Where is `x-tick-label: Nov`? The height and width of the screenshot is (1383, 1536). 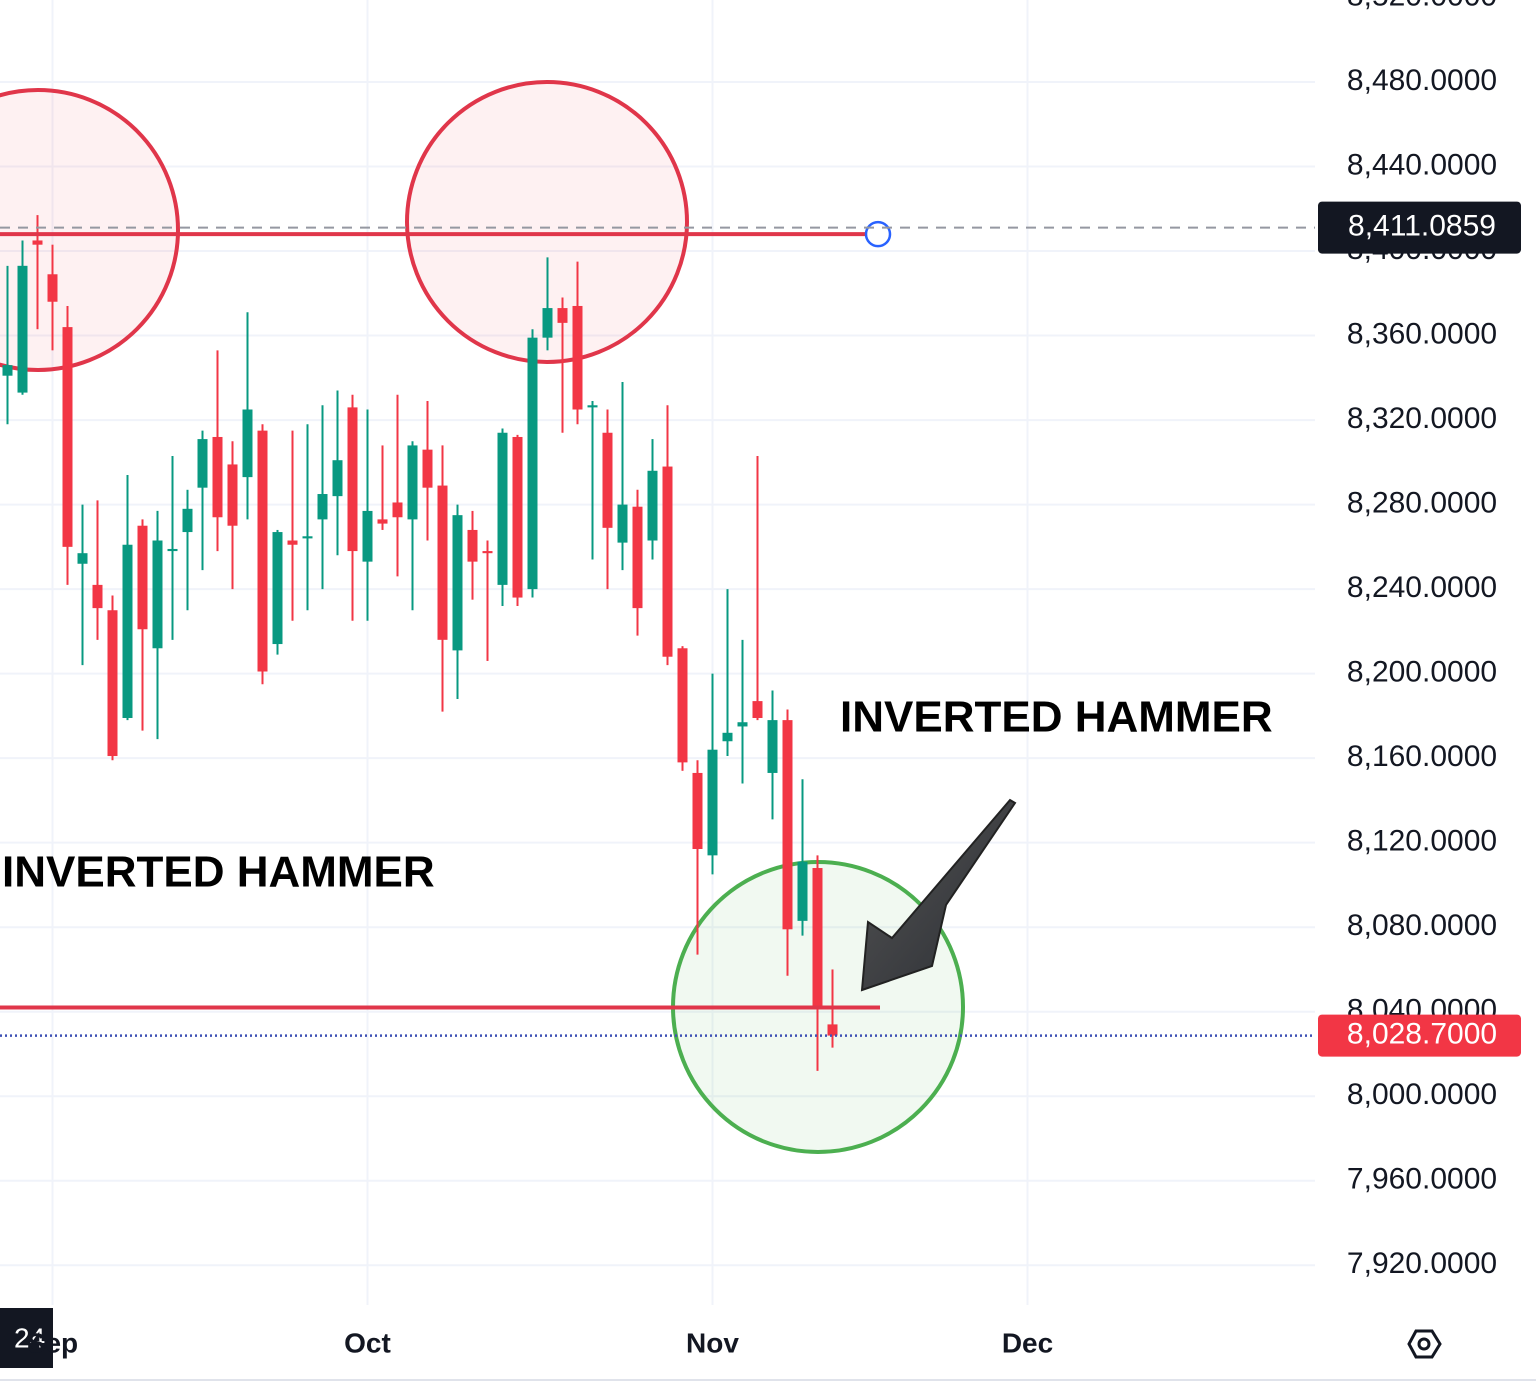
x-tick-label: Nov is located at coordinates (712, 1342).